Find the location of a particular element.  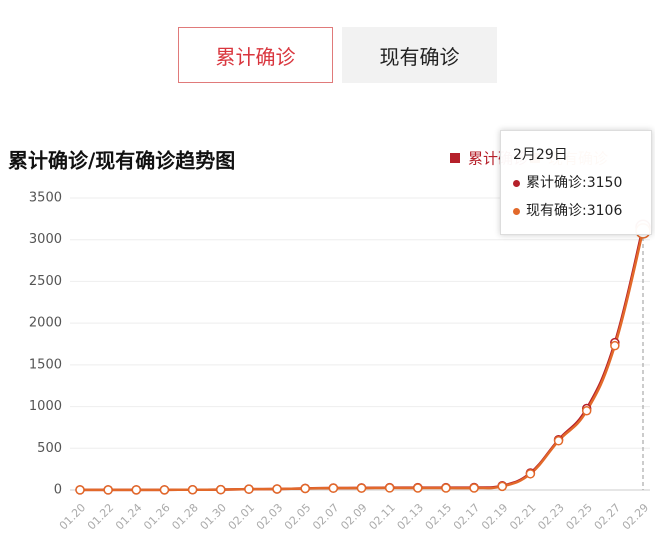

x-tick-label: 02.23 is located at coordinates (550, 516).